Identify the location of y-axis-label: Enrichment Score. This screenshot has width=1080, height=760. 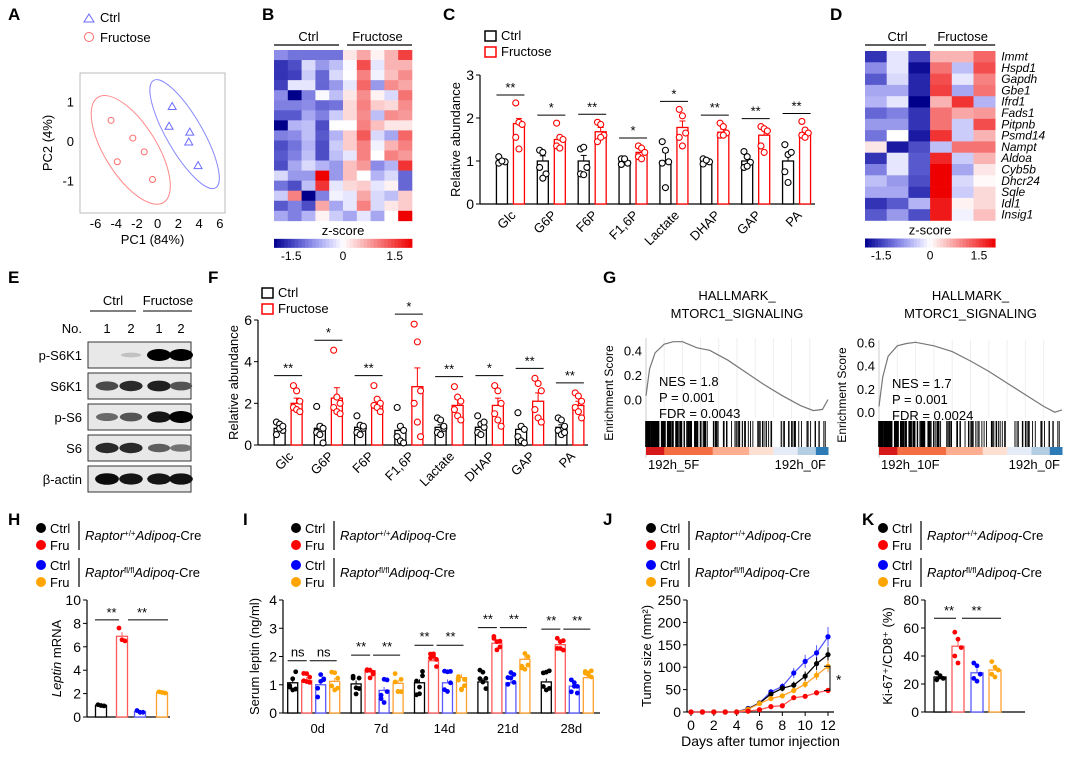
(609, 393).